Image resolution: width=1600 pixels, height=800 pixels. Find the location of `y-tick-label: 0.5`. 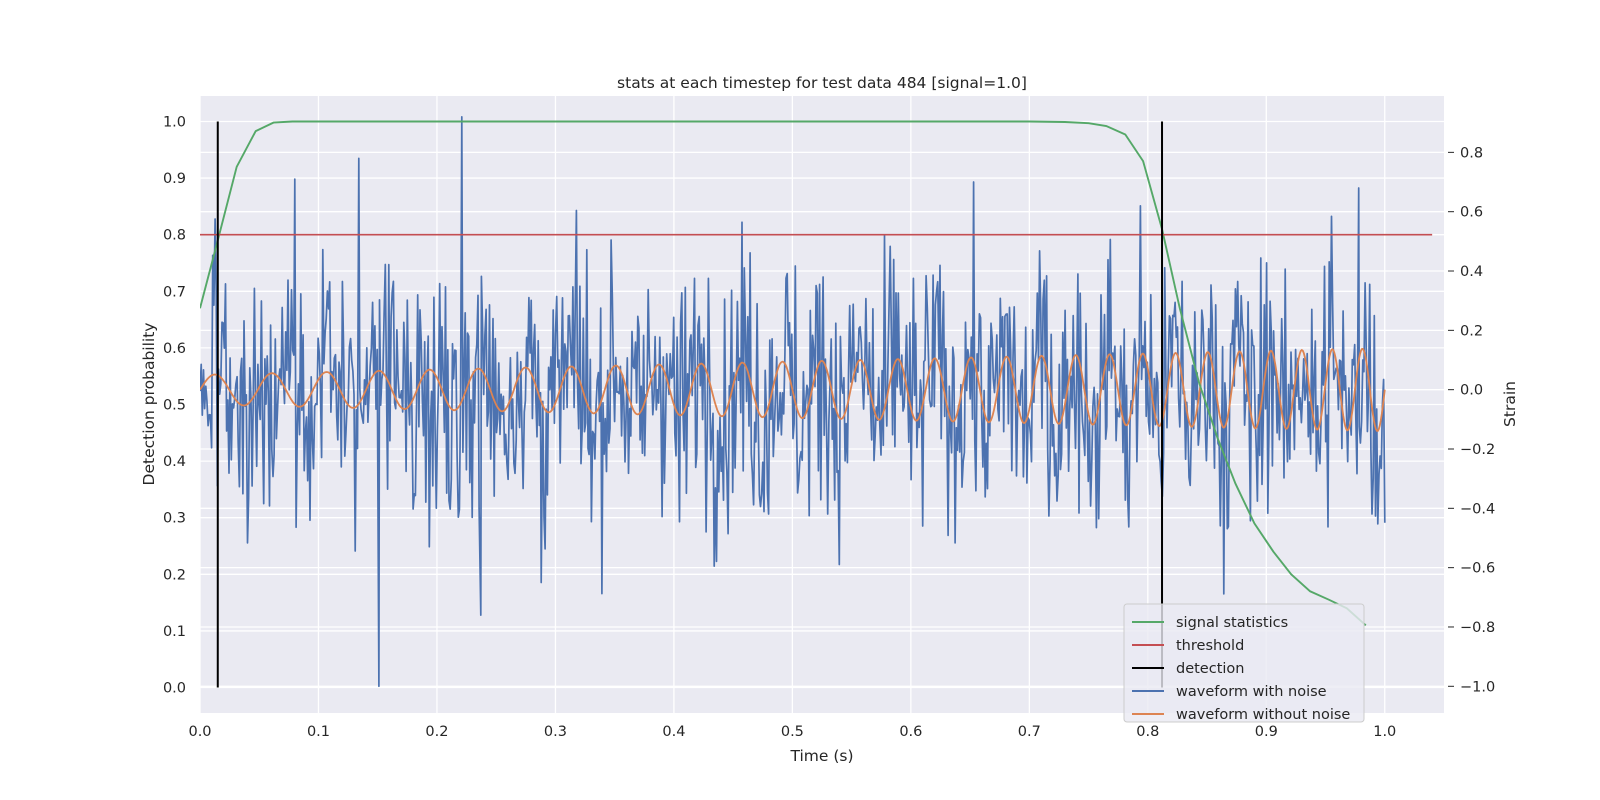

y-tick-label: 0.5 is located at coordinates (174, 406).